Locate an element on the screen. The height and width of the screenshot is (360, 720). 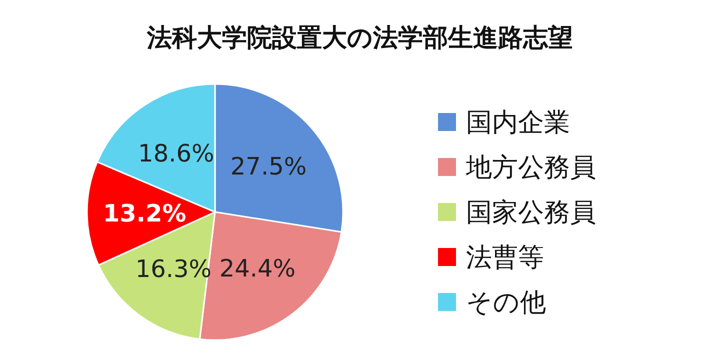
data-label: 27.5% is located at coordinates (268, 166).